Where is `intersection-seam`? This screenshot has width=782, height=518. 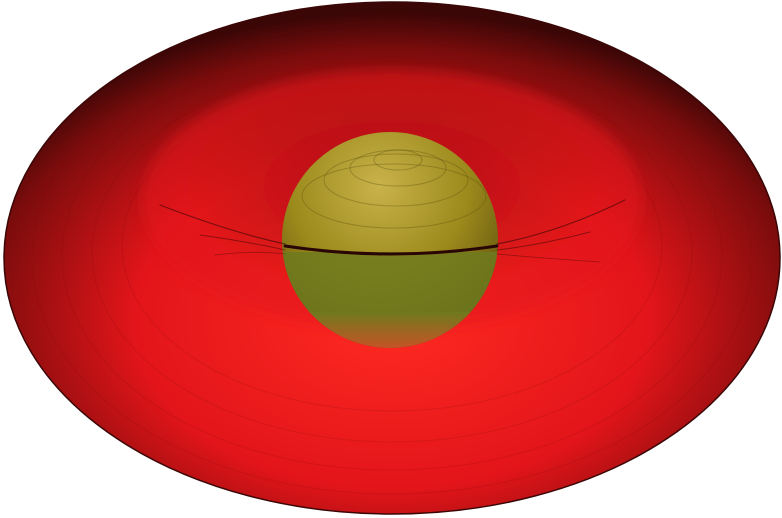
intersection-seam is located at coordinates (392, 231).